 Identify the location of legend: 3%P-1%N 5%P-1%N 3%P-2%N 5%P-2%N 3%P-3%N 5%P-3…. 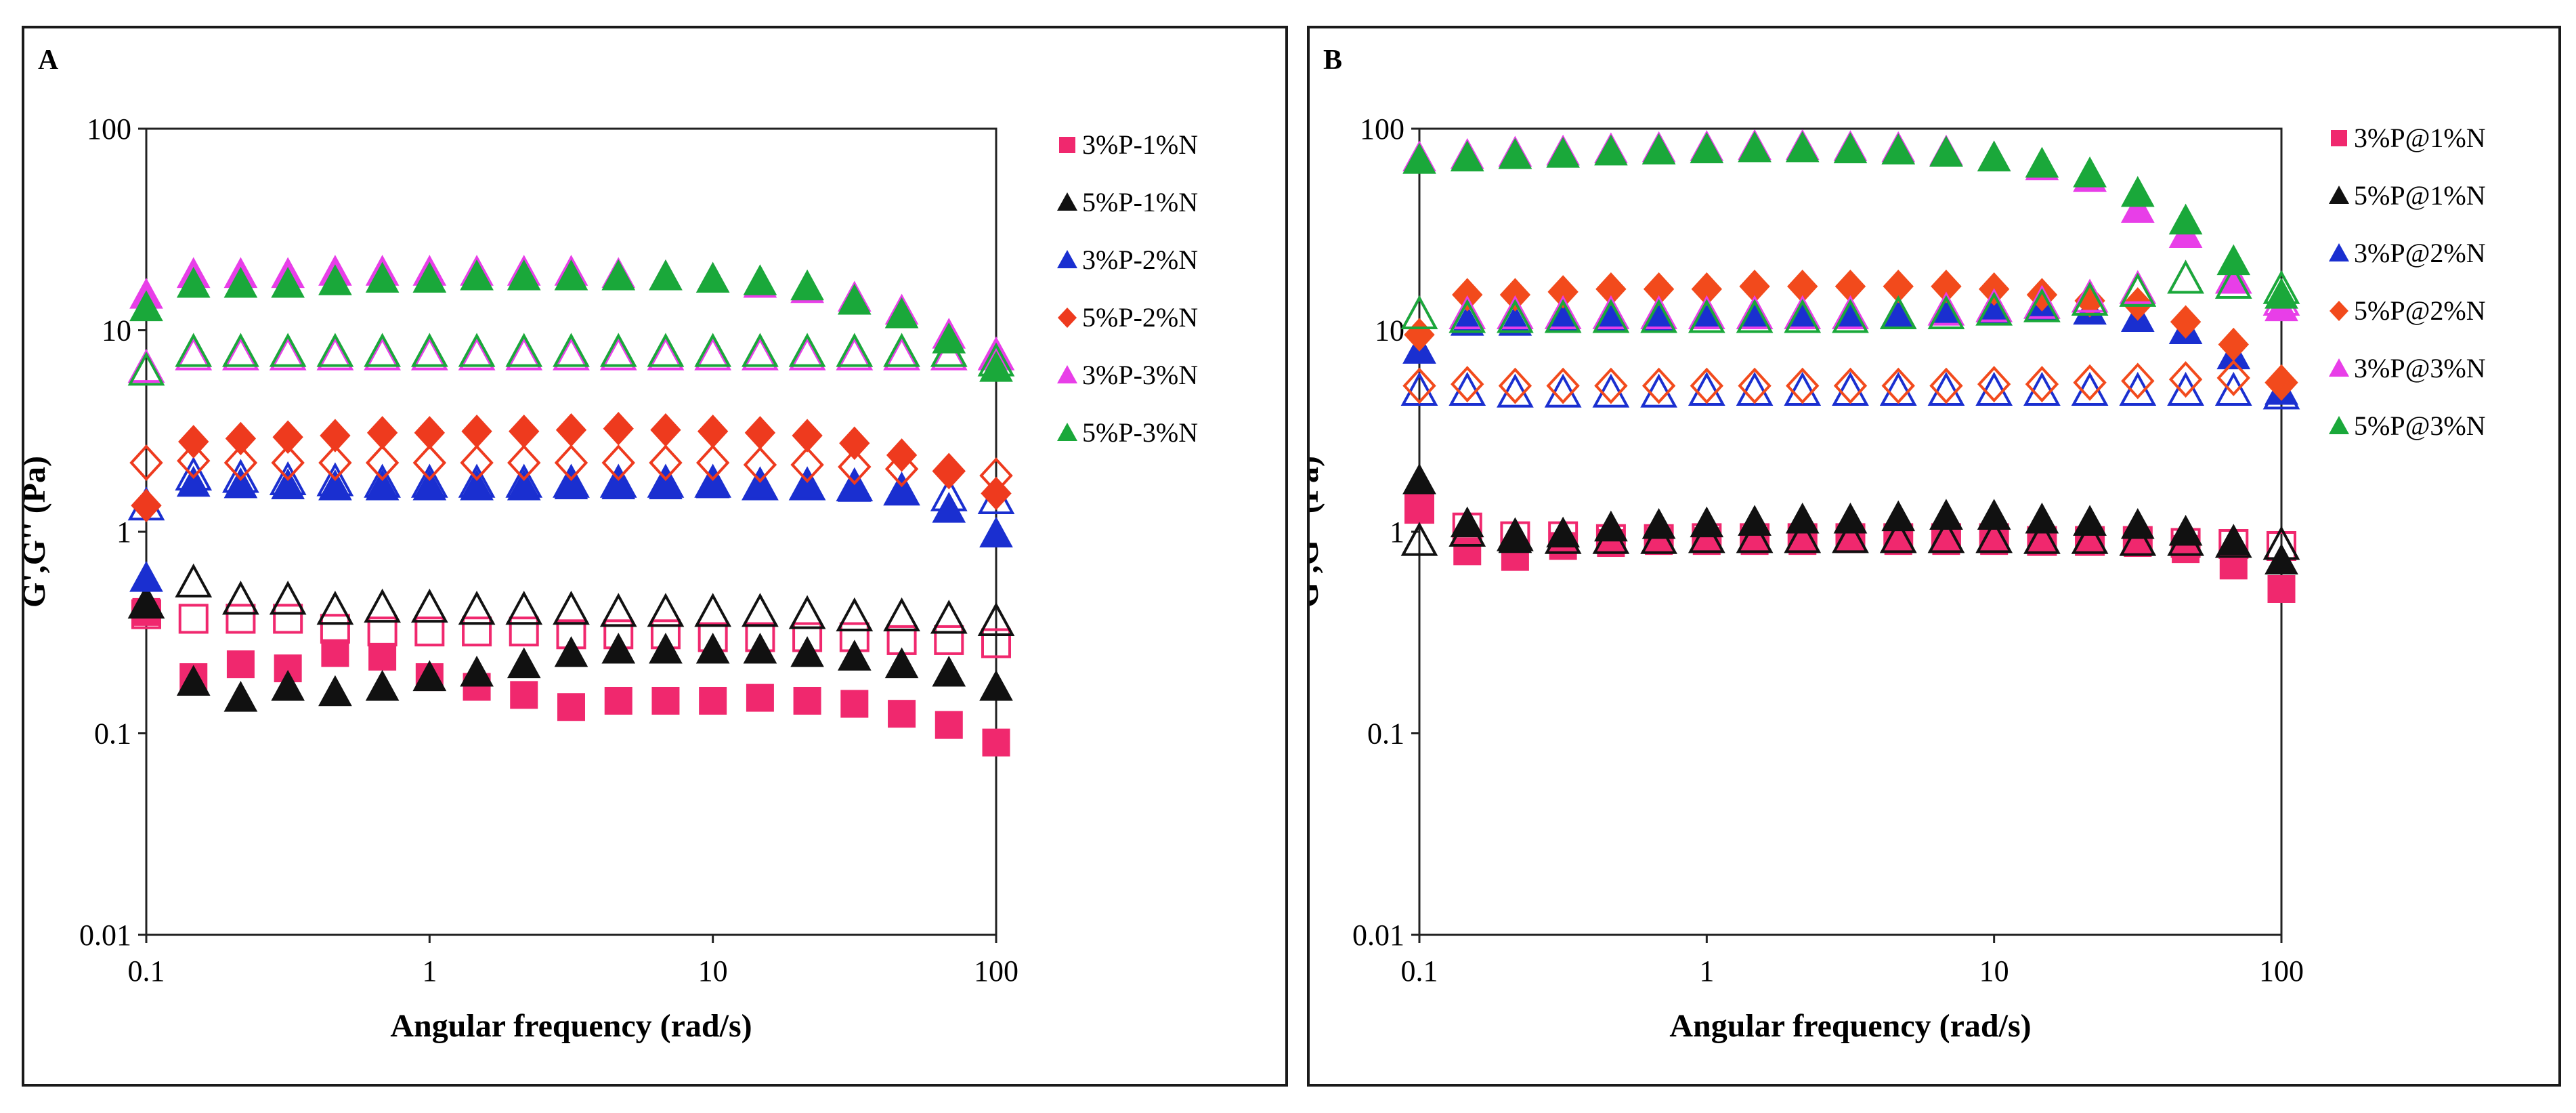
(1127, 288).